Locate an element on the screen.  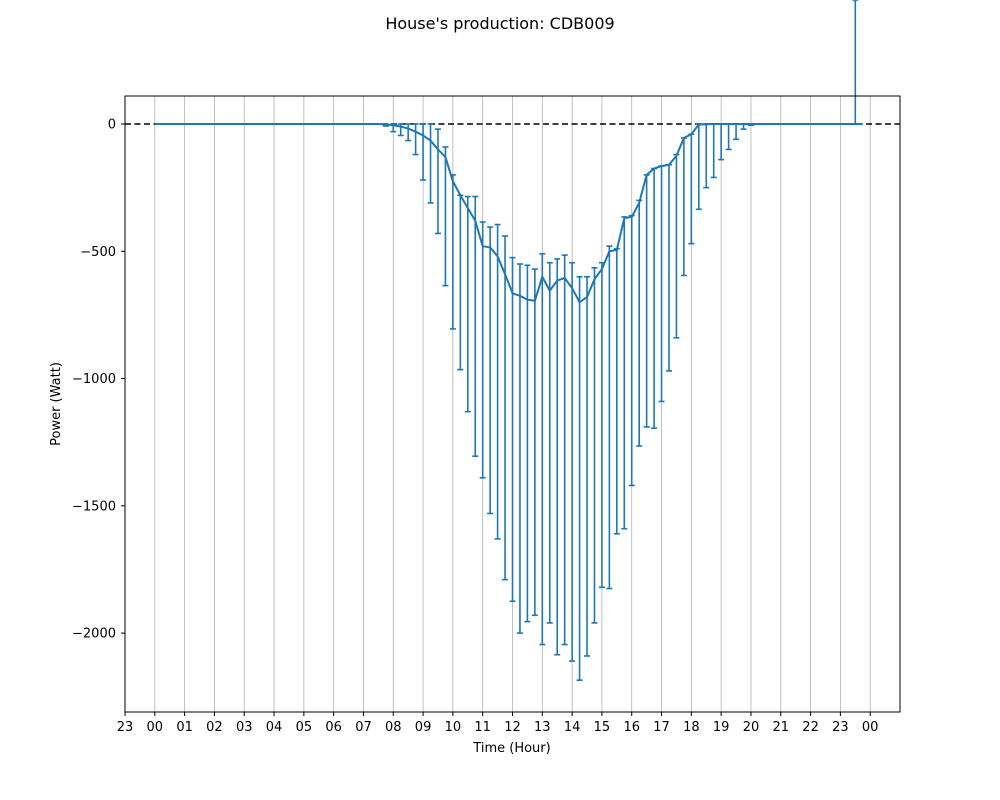
x-tick-label: 03 is located at coordinates (244, 727).